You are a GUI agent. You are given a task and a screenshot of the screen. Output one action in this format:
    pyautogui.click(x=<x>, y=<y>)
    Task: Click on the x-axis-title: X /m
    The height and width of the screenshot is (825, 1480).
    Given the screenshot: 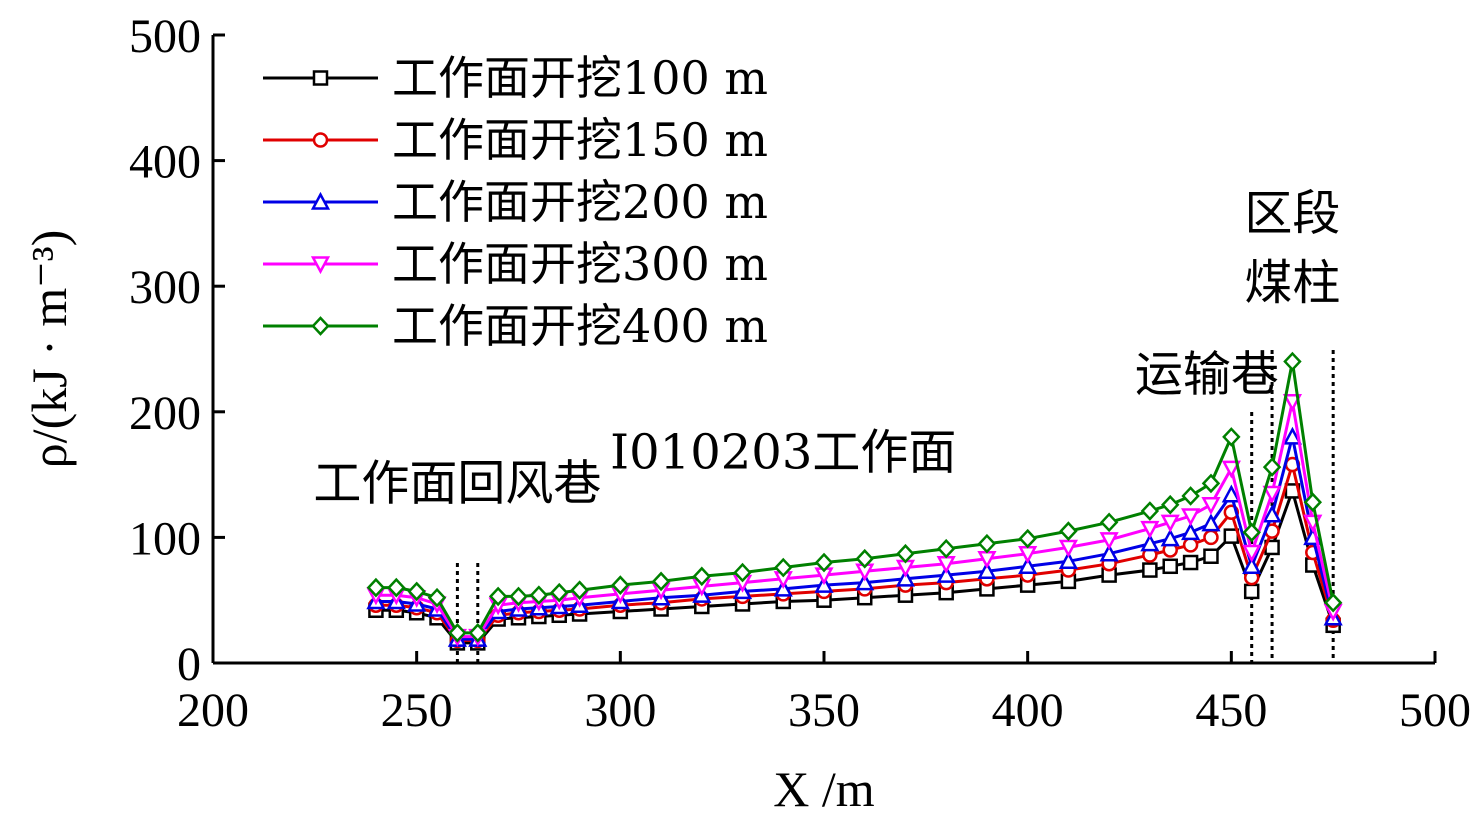 What is the action you would take?
    pyautogui.click(x=824, y=789)
    